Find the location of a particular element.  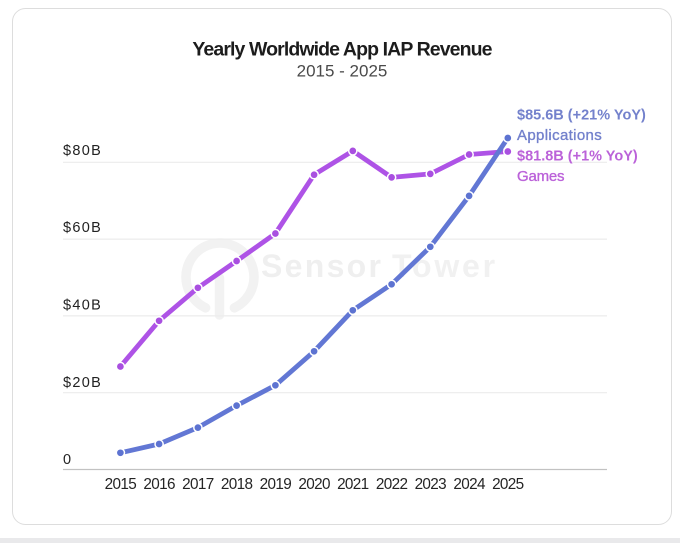

svg-text: 2025 is located at coordinates (508, 484).